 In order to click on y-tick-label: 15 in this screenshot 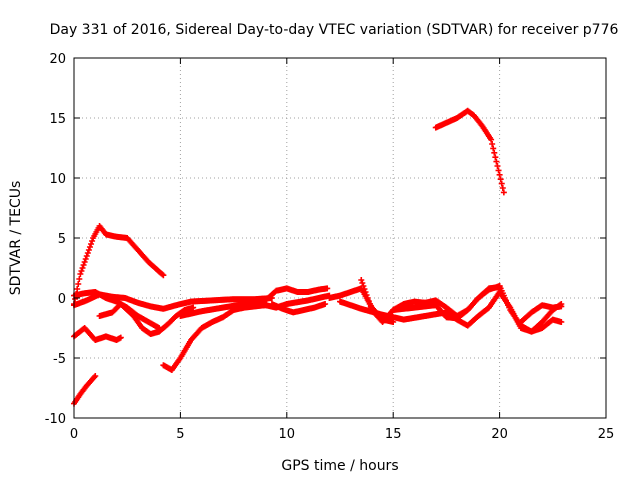, I will do `click(57, 119)`.